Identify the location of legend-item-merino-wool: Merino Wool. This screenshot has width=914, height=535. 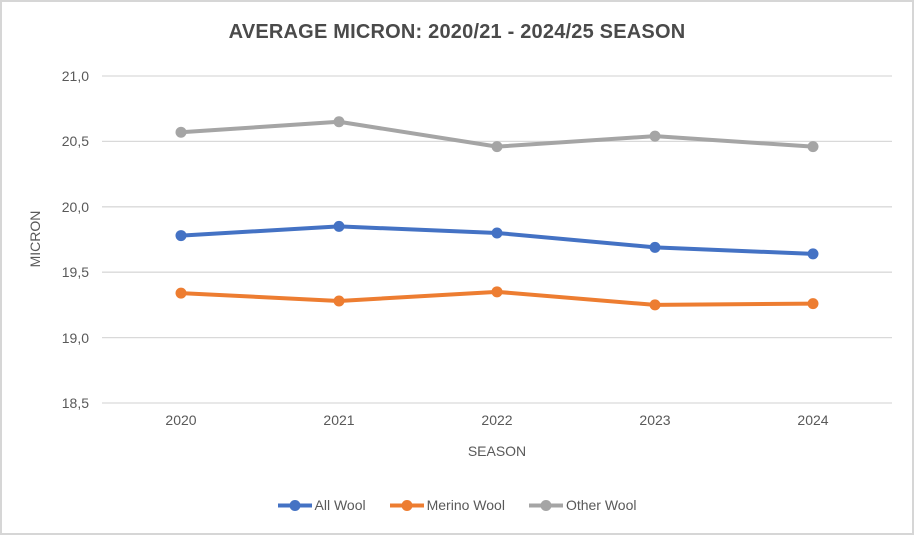
(447, 505).